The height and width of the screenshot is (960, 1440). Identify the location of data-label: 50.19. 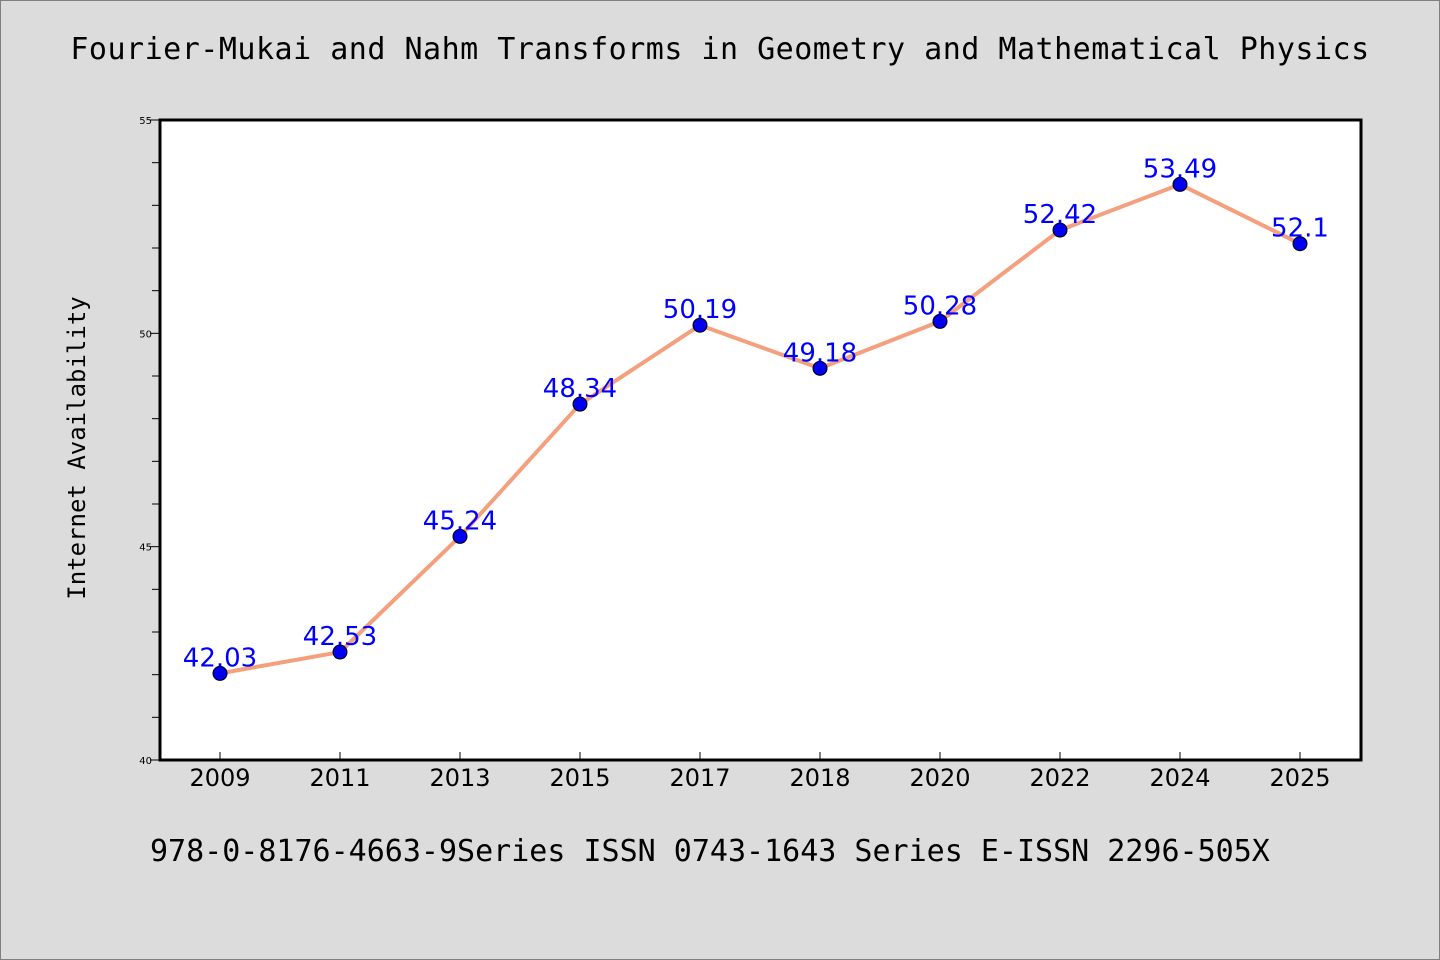
(700, 310).